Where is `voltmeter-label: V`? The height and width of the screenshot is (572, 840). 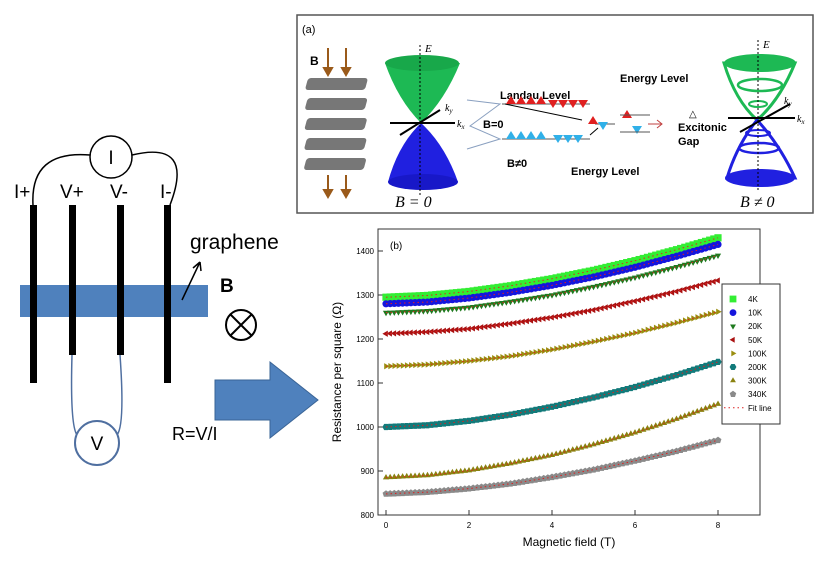
voltmeter-label: V is located at coordinates (97, 444).